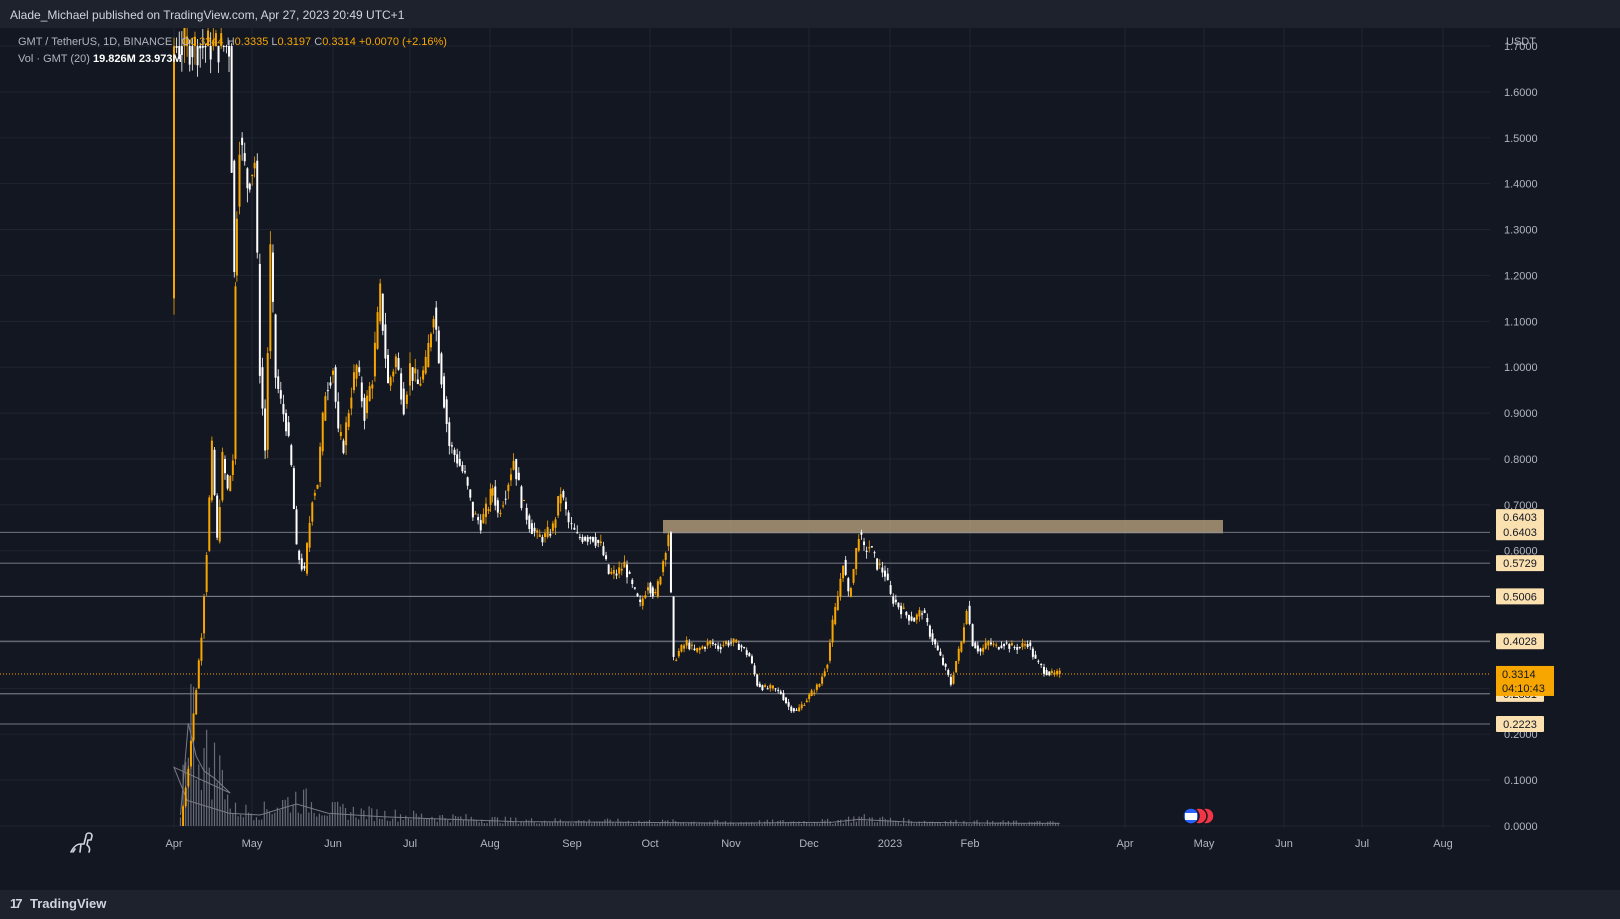 The image size is (1620, 919). I want to click on y-tick-label: 0.2000, so click(1521, 735).